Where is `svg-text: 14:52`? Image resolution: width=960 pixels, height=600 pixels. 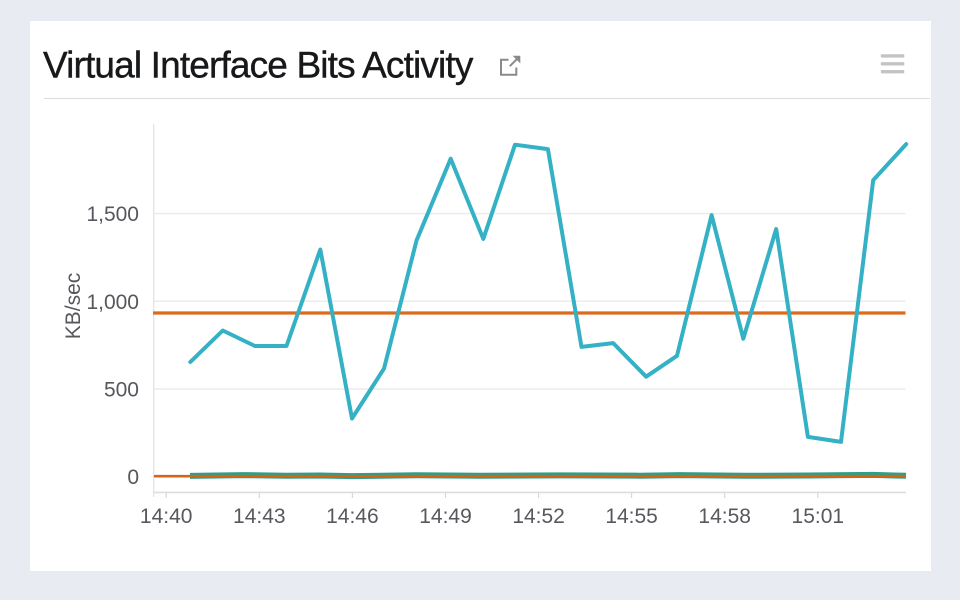 svg-text: 14:52 is located at coordinates (538, 516).